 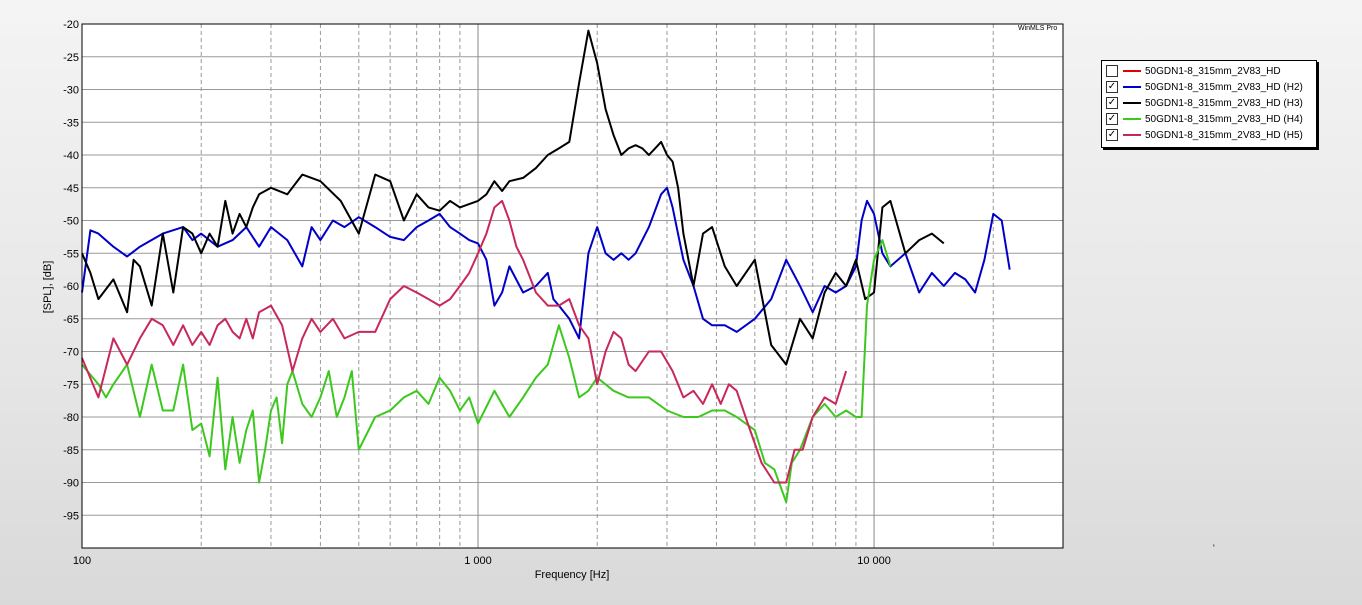 What do you see at coordinates (71, 254) in the screenshot?
I see `y-tick-label: -55` at bounding box center [71, 254].